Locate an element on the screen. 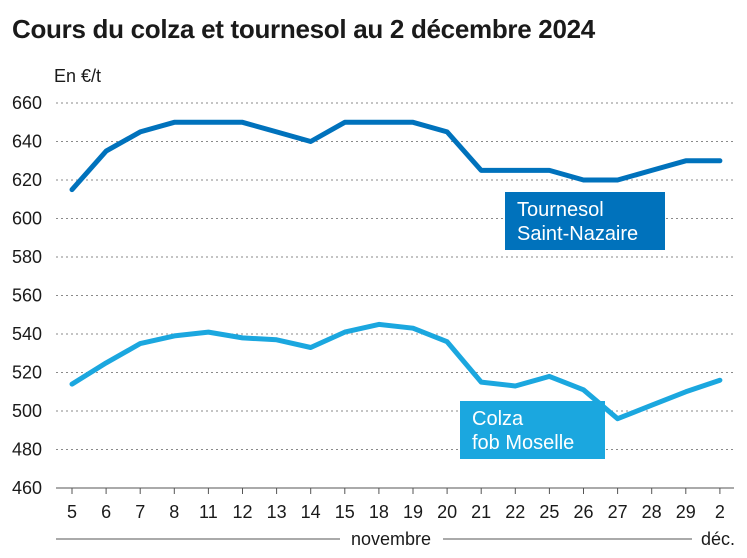  x-tick-label: 28 is located at coordinates (652, 512).